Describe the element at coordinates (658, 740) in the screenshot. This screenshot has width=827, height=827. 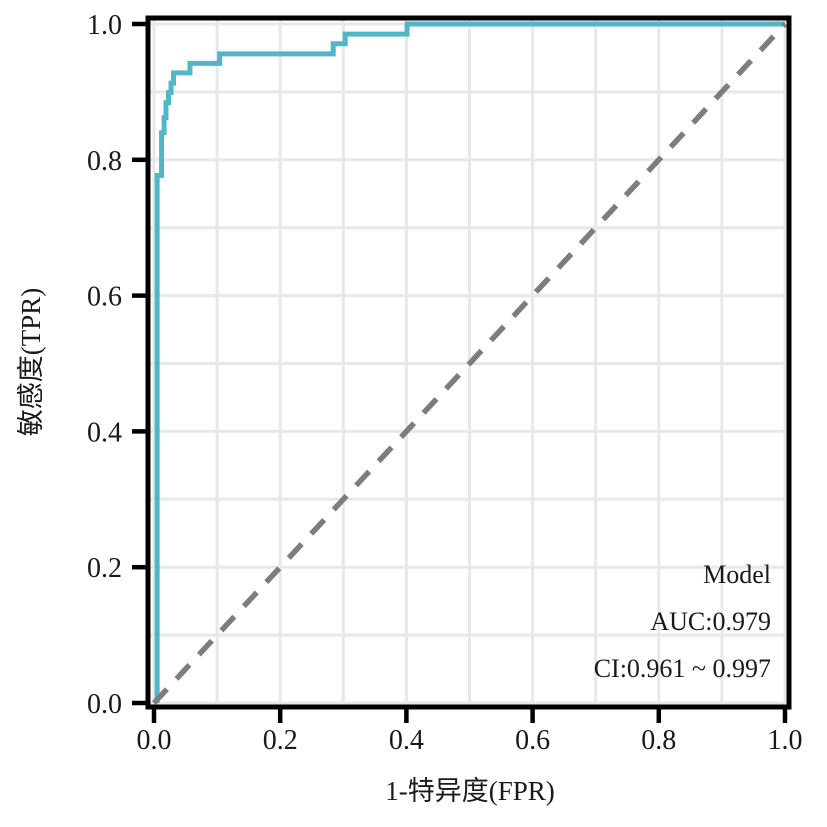
I see `x-tick-label: 0.8` at that location.